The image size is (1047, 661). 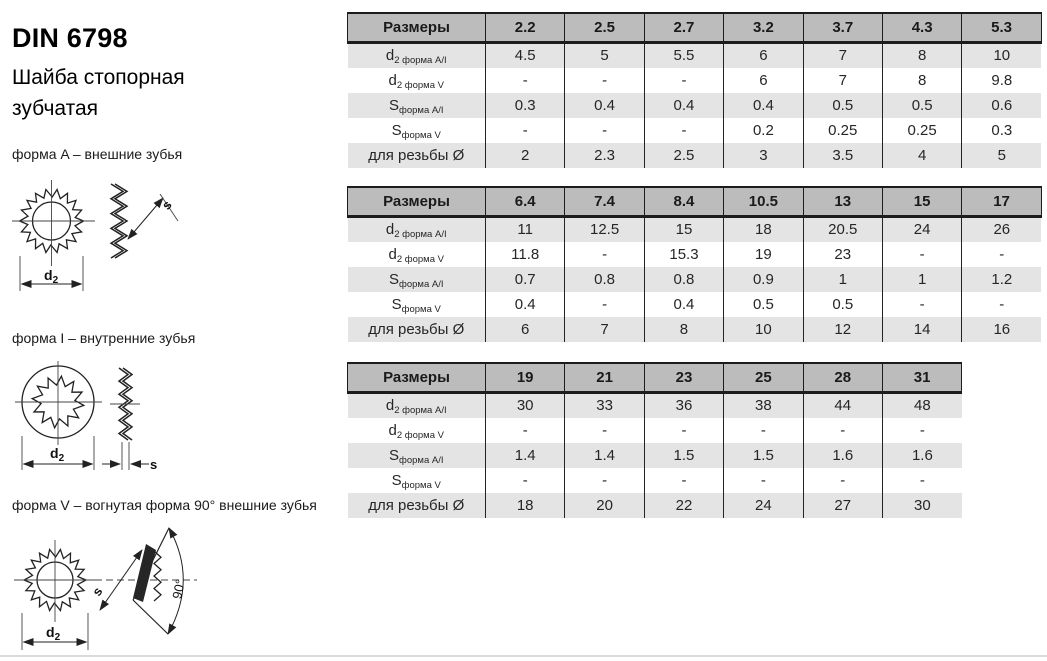 I want to click on size-value-cell: 30, so click(x=921, y=505).